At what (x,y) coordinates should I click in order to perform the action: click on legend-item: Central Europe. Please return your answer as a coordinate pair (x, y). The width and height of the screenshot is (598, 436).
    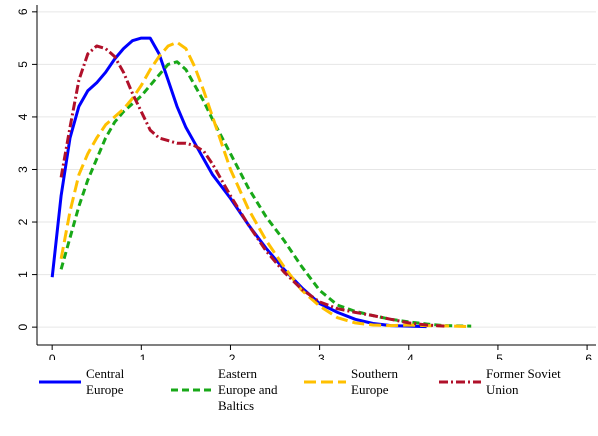
    Looking at the image, I should click on (97, 382).